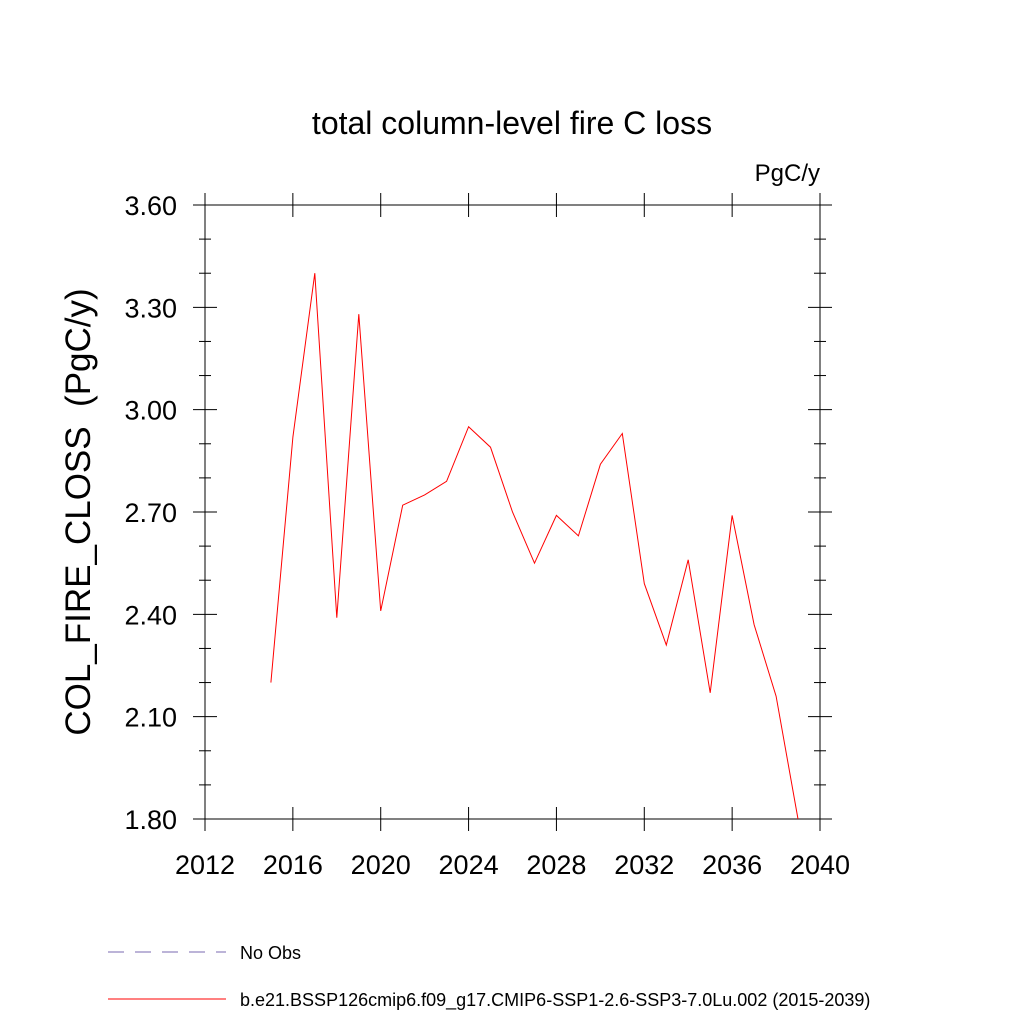 This screenshot has height=1024, width=1024. I want to click on x-tick-label: 2024, so click(469, 865).